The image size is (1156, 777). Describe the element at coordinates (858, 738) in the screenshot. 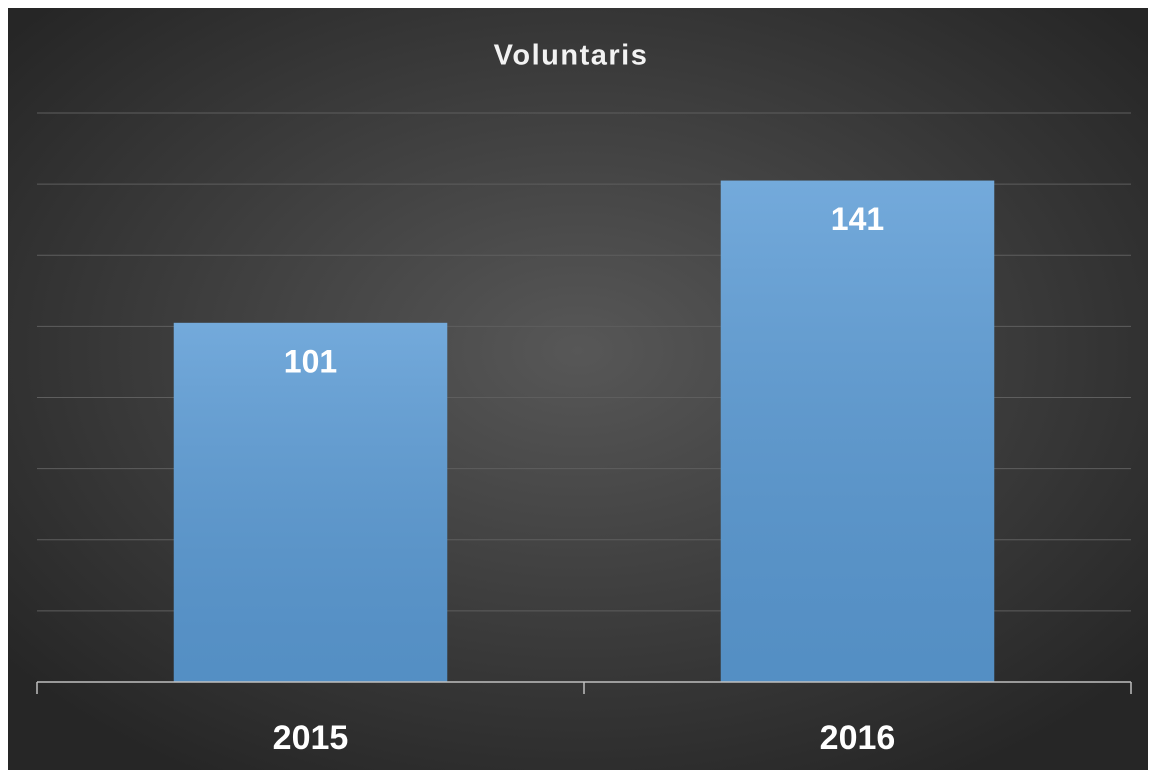

I see `x-tick-label: 2016` at that location.